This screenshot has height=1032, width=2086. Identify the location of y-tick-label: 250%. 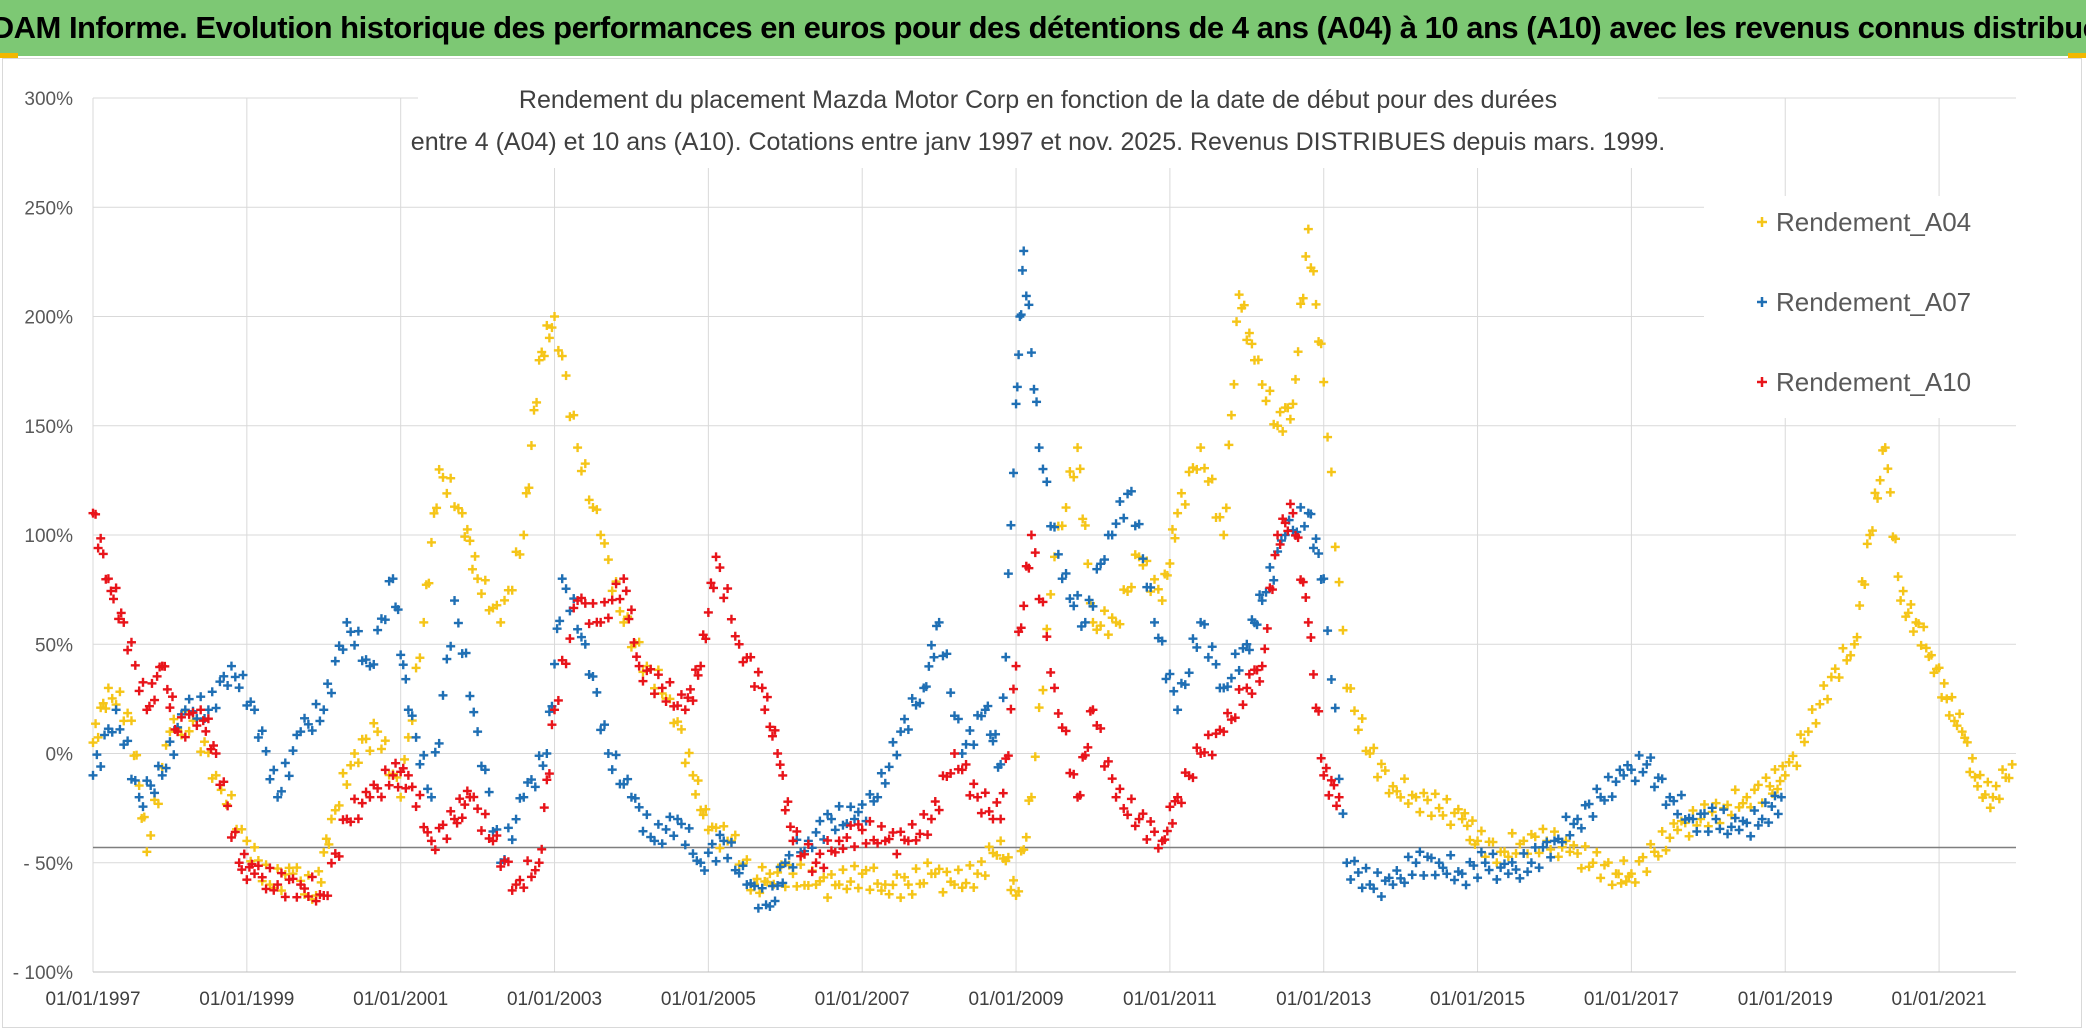
(48, 208).